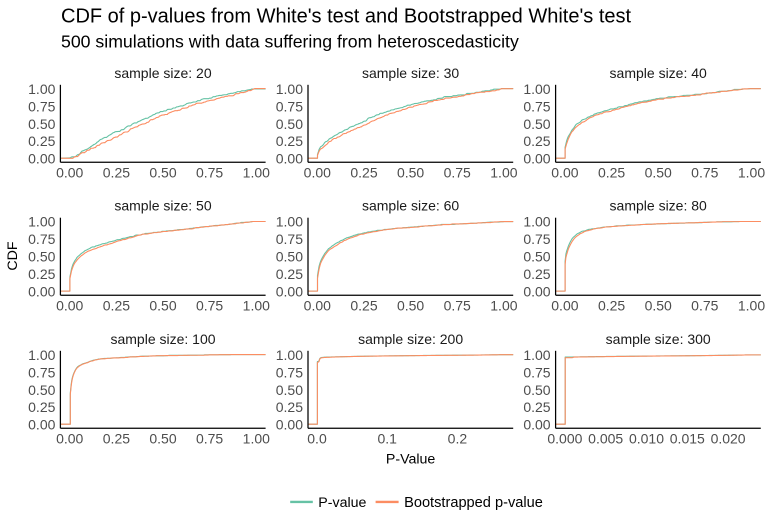 The height and width of the screenshot is (528, 768). I want to click on svg-text: sample size: 100, so click(162, 339).